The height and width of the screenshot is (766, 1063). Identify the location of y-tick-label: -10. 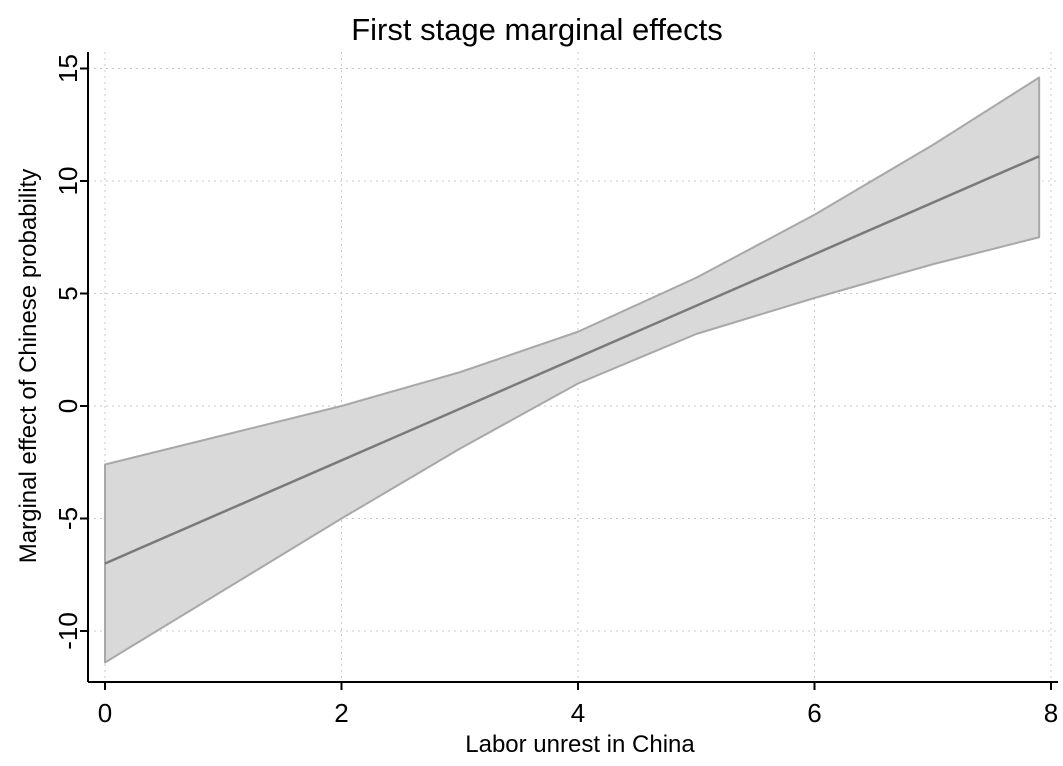
(68, 631).